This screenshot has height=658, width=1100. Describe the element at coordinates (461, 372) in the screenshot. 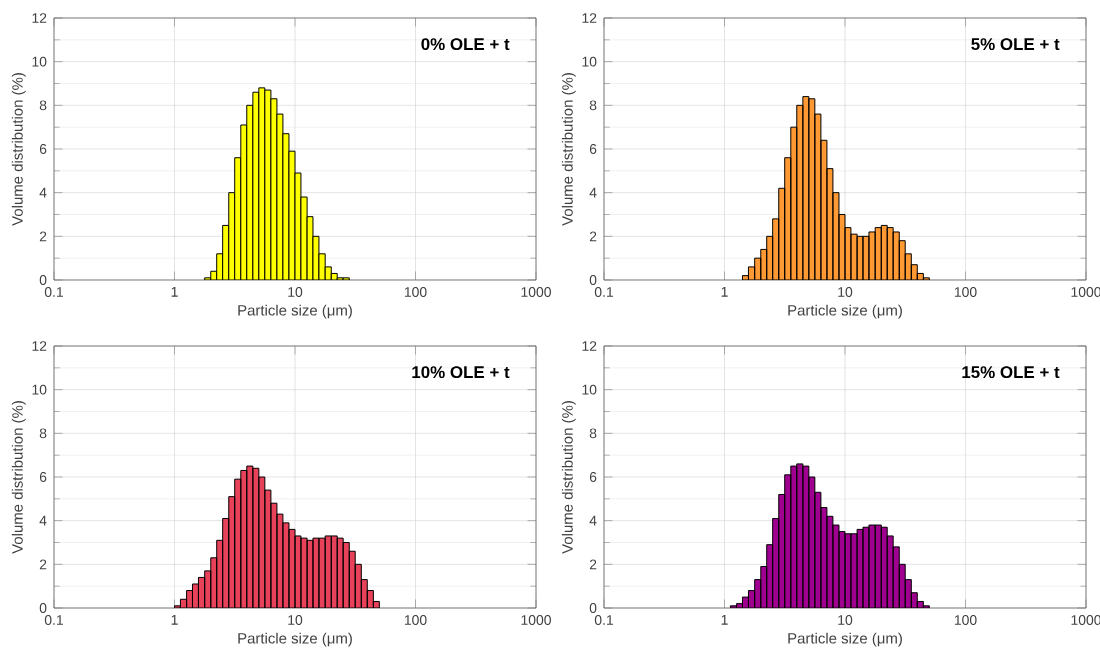

I see `text: 10% OLE + t` at that location.